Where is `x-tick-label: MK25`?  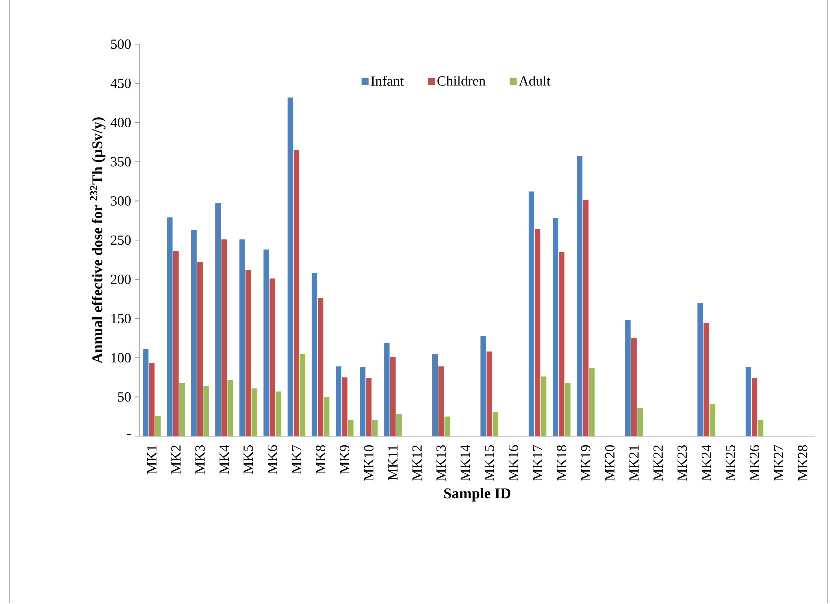
x-tick-label: MK25 is located at coordinates (731, 464).